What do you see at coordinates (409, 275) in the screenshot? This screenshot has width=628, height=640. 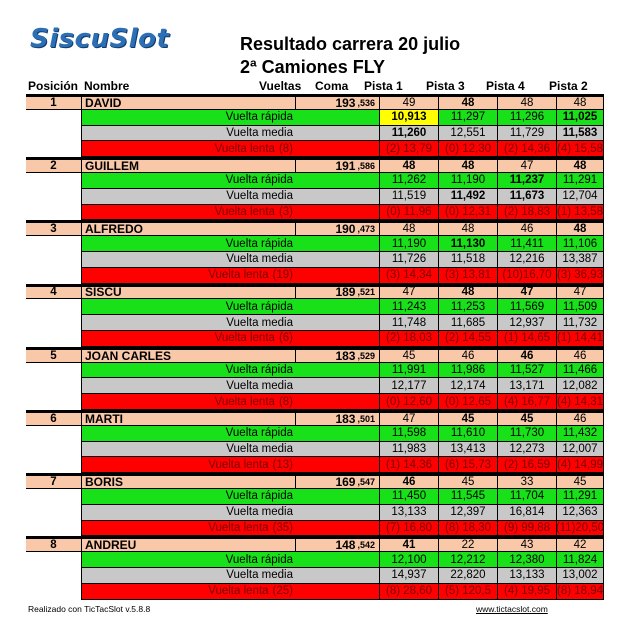 I see `slow-lap-time: (3) 14,34` at bounding box center [409, 275].